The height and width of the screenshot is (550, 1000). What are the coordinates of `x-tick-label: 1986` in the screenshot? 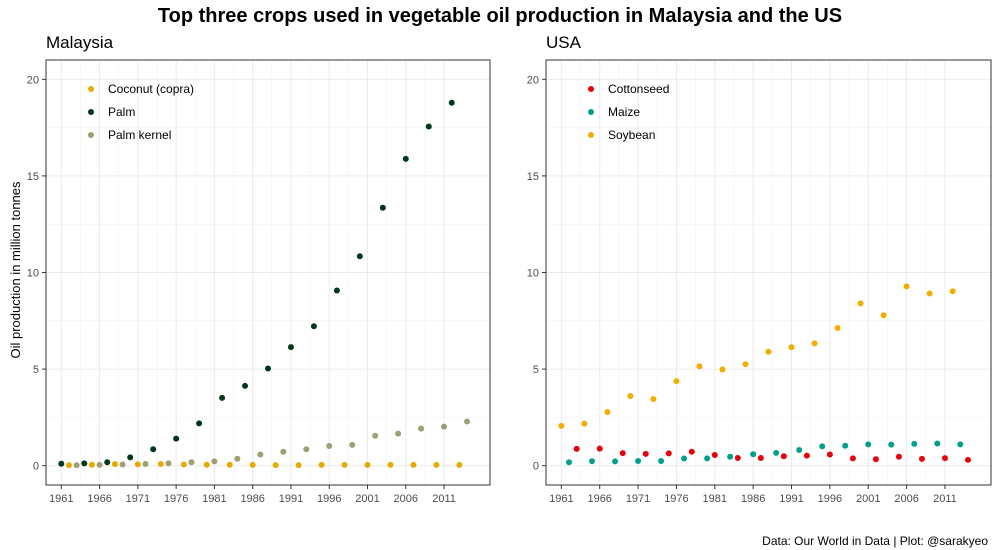 It's located at (252, 499).